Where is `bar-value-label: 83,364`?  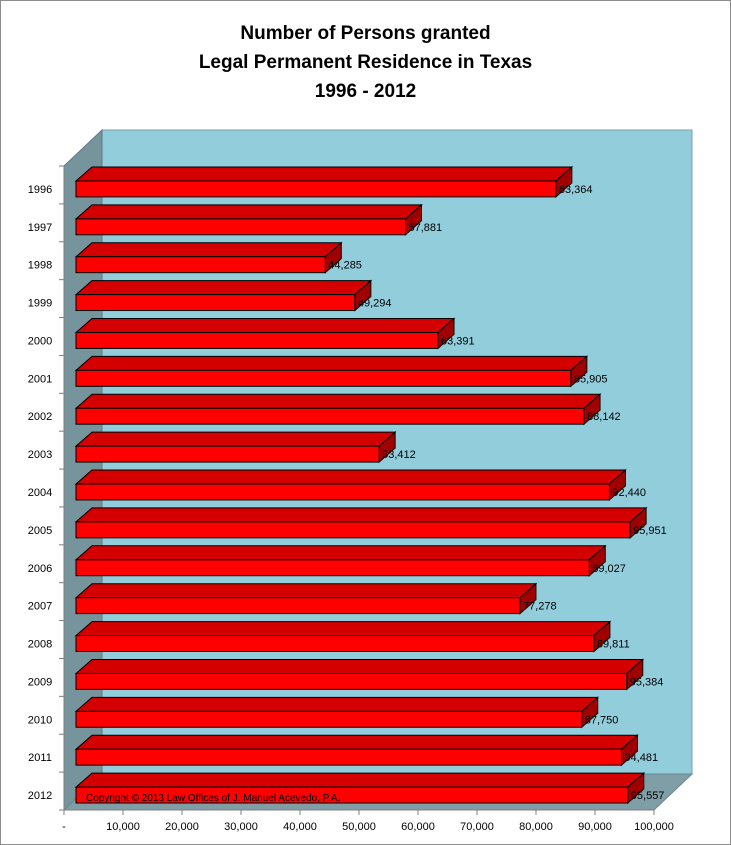
bar-value-label: 83,364 is located at coordinates (576, 190).